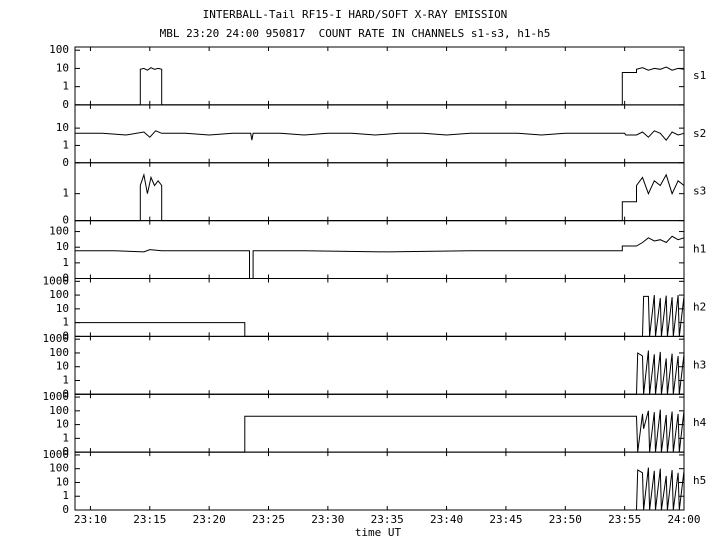 This screenshot has height=550, width=720. What do you see at coordinates (565, 519) in the screenshot?
I see `x-tick-label: 23:50` at bounding box center [565, 519].